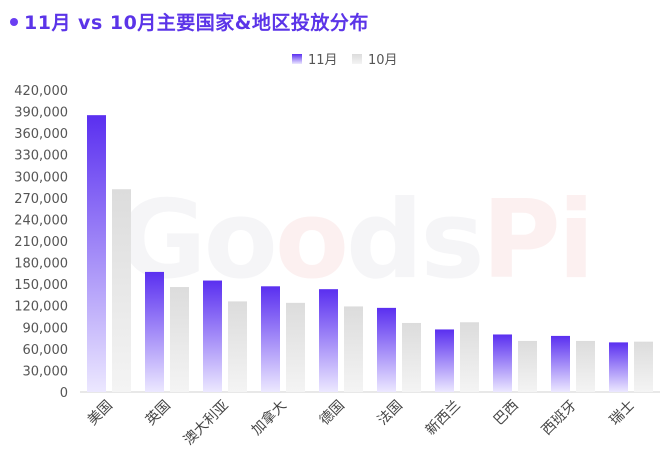  I want to click on x-tick-label: 加拿大, so click(269, 418).